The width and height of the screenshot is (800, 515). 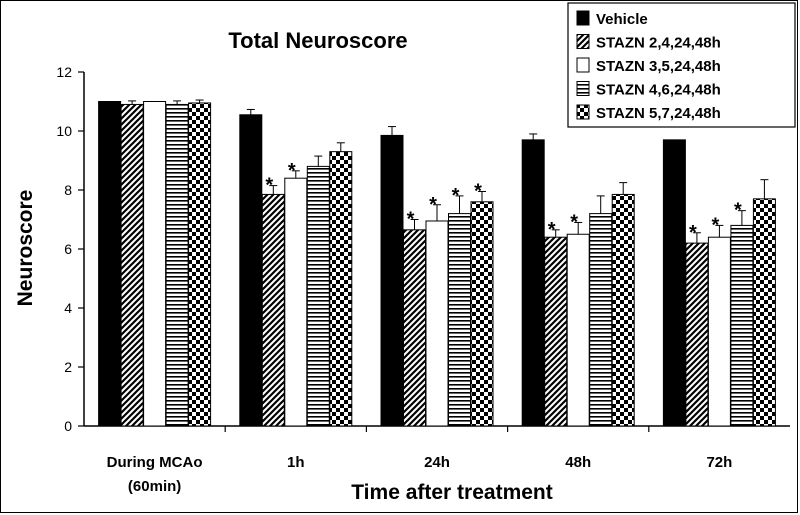 I want to click on legend-label: STAZN 3,5,24,48h, so click(x=658, y=66).